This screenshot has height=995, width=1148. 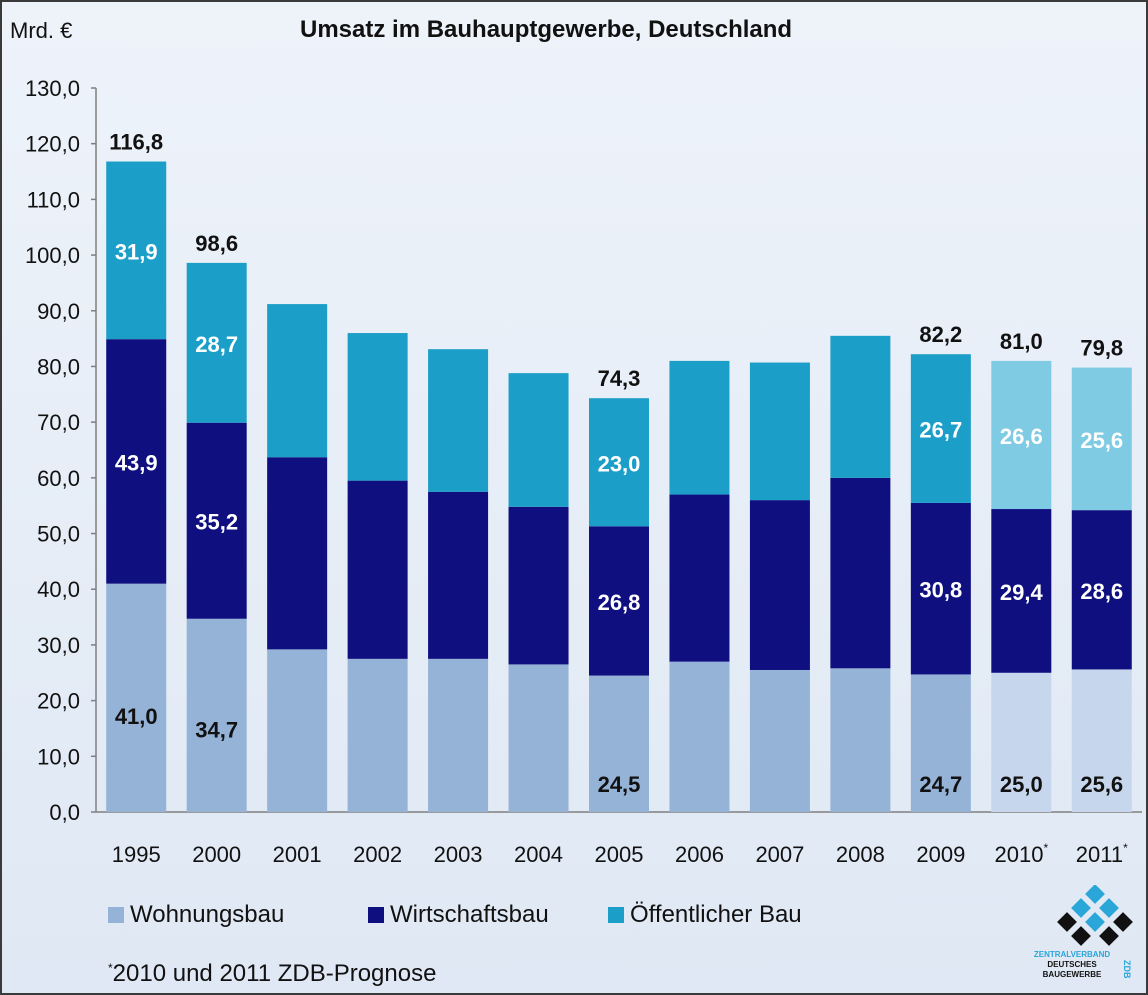 What do you see at coordinates (53, 199) in the screenshot?
I see `y-tick-label: 110,0` at bounding box center [53, 199].